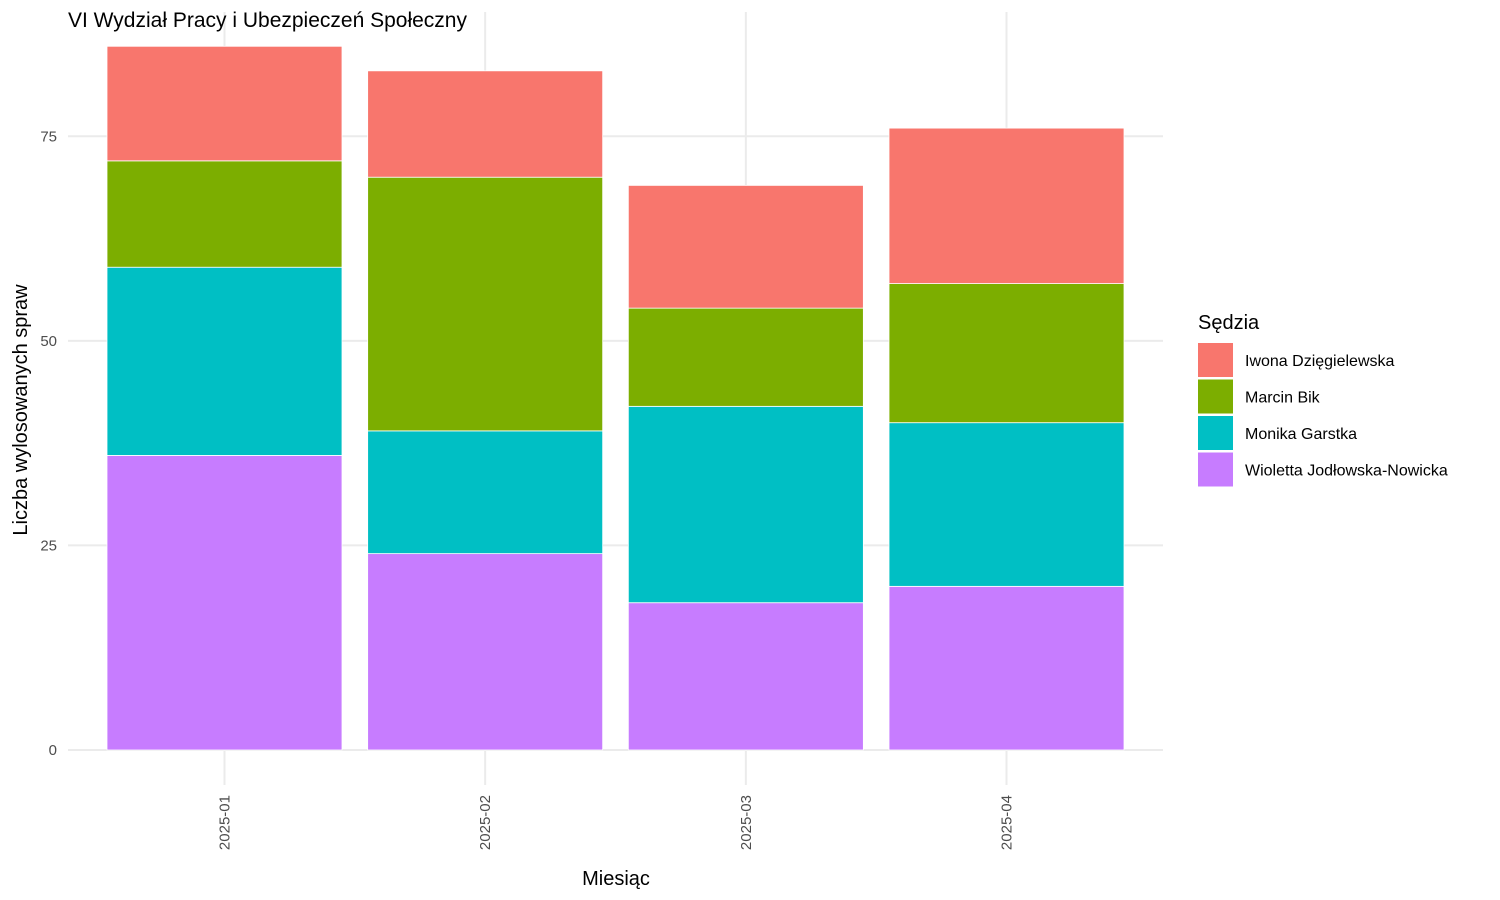  Describe the element at coordinates (48, 545) in the screenshot. I see `y-tick-label: 25` at that location.